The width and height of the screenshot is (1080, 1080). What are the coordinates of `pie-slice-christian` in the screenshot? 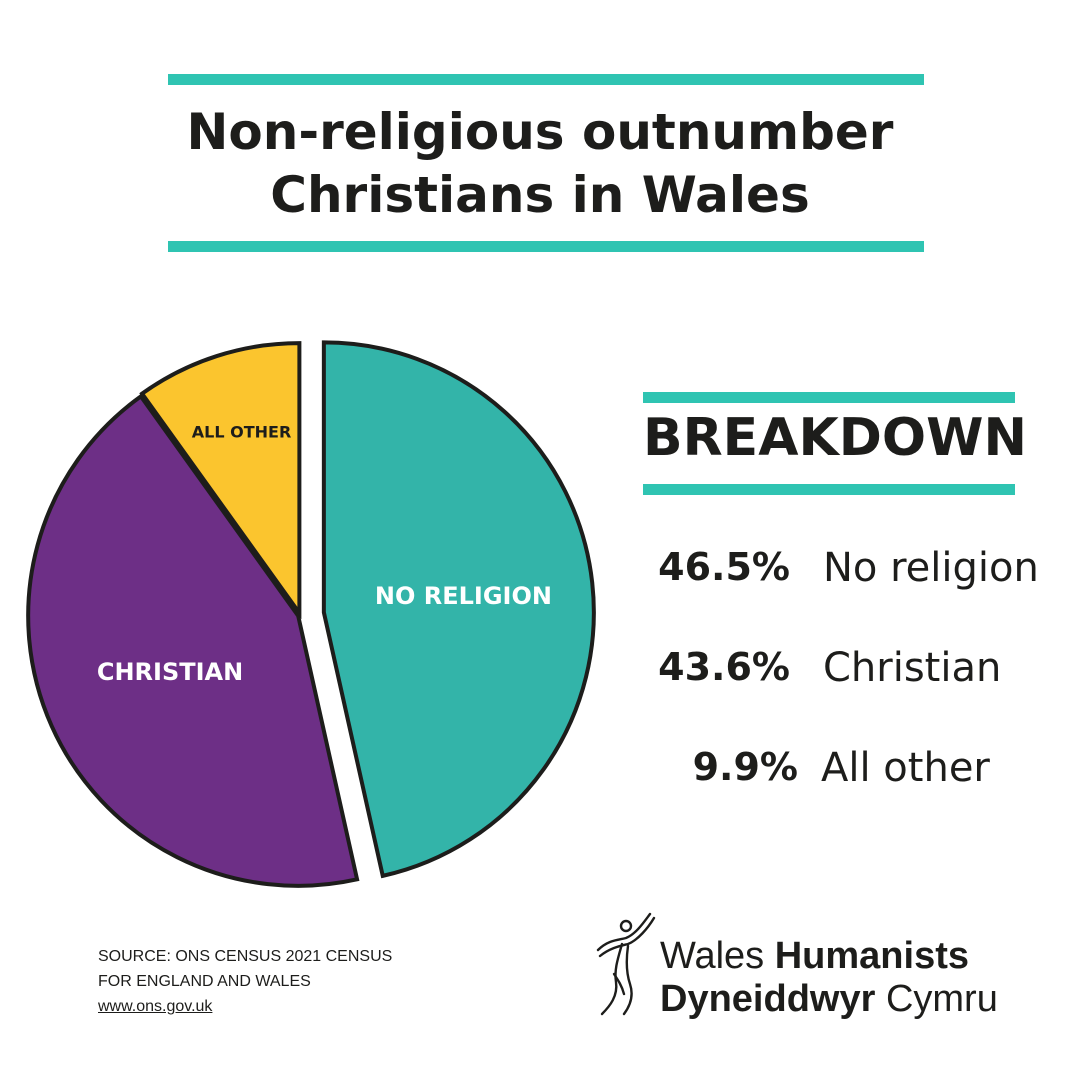 It's located at (193, 640).